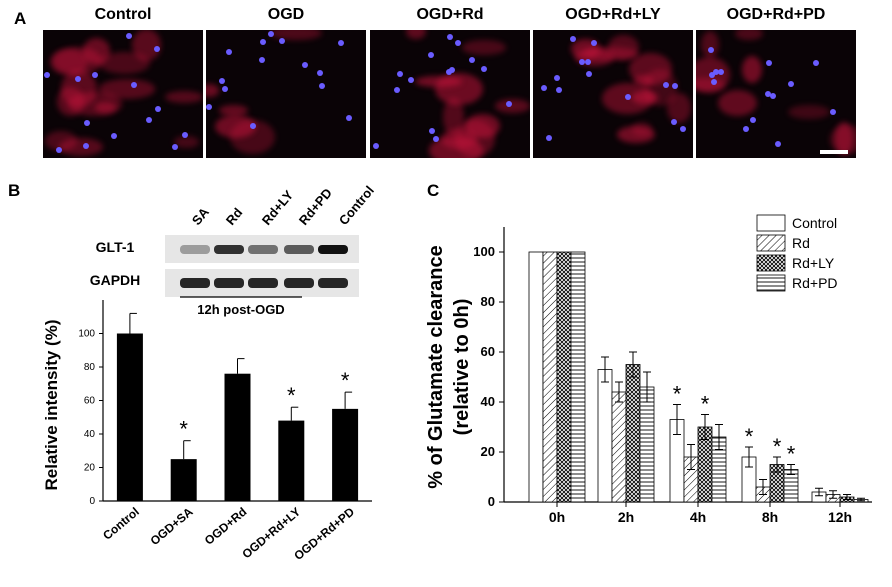 The image size is (892, 587). I want to click on micrograph-title: Control, so click(123, 14).